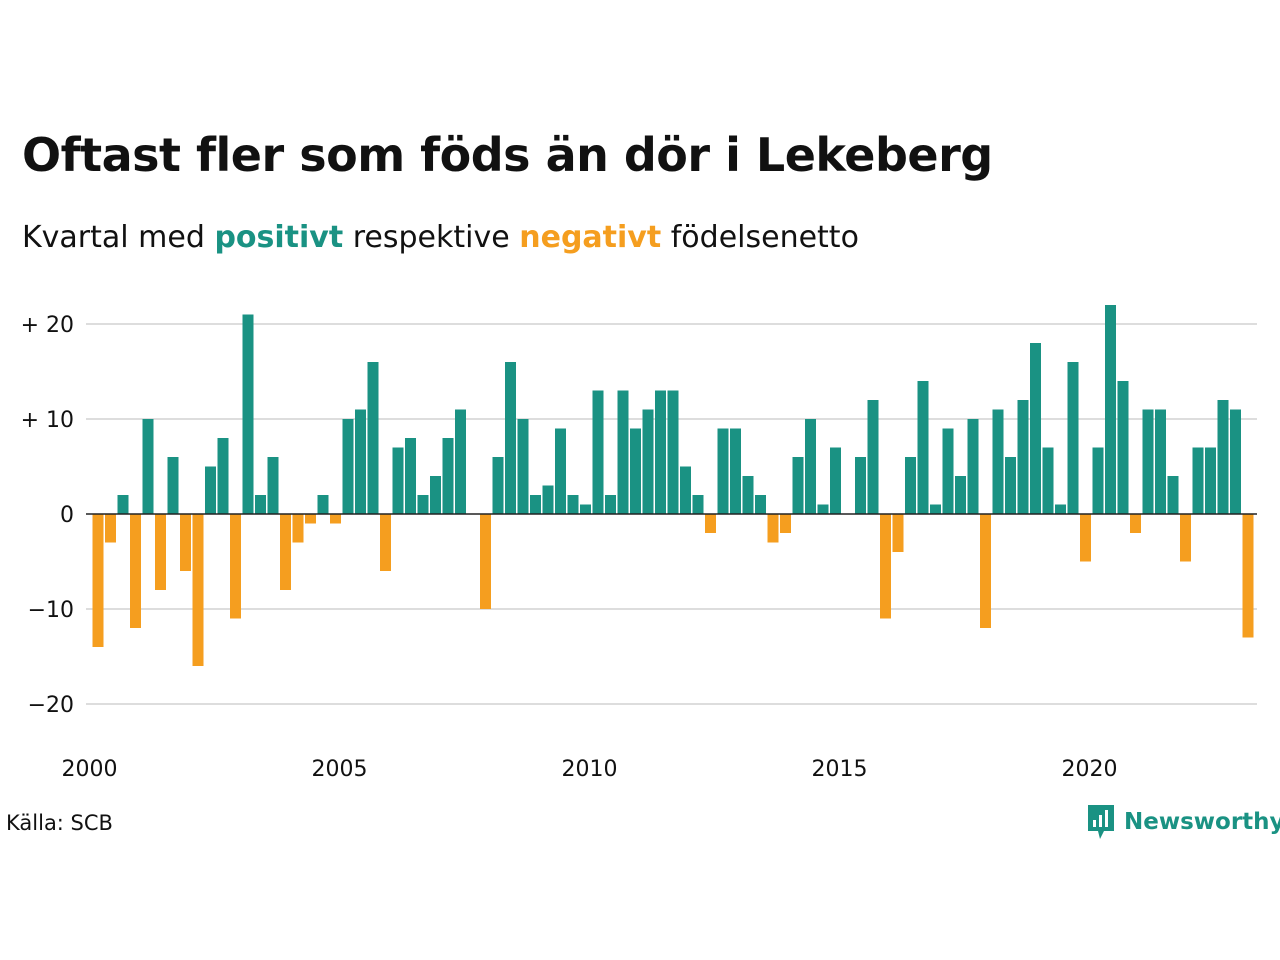 Image resolution: width=1280 pixels, height=960 pixels. I want to click on subtitle-positive-word: positivt, so click(279, 237).